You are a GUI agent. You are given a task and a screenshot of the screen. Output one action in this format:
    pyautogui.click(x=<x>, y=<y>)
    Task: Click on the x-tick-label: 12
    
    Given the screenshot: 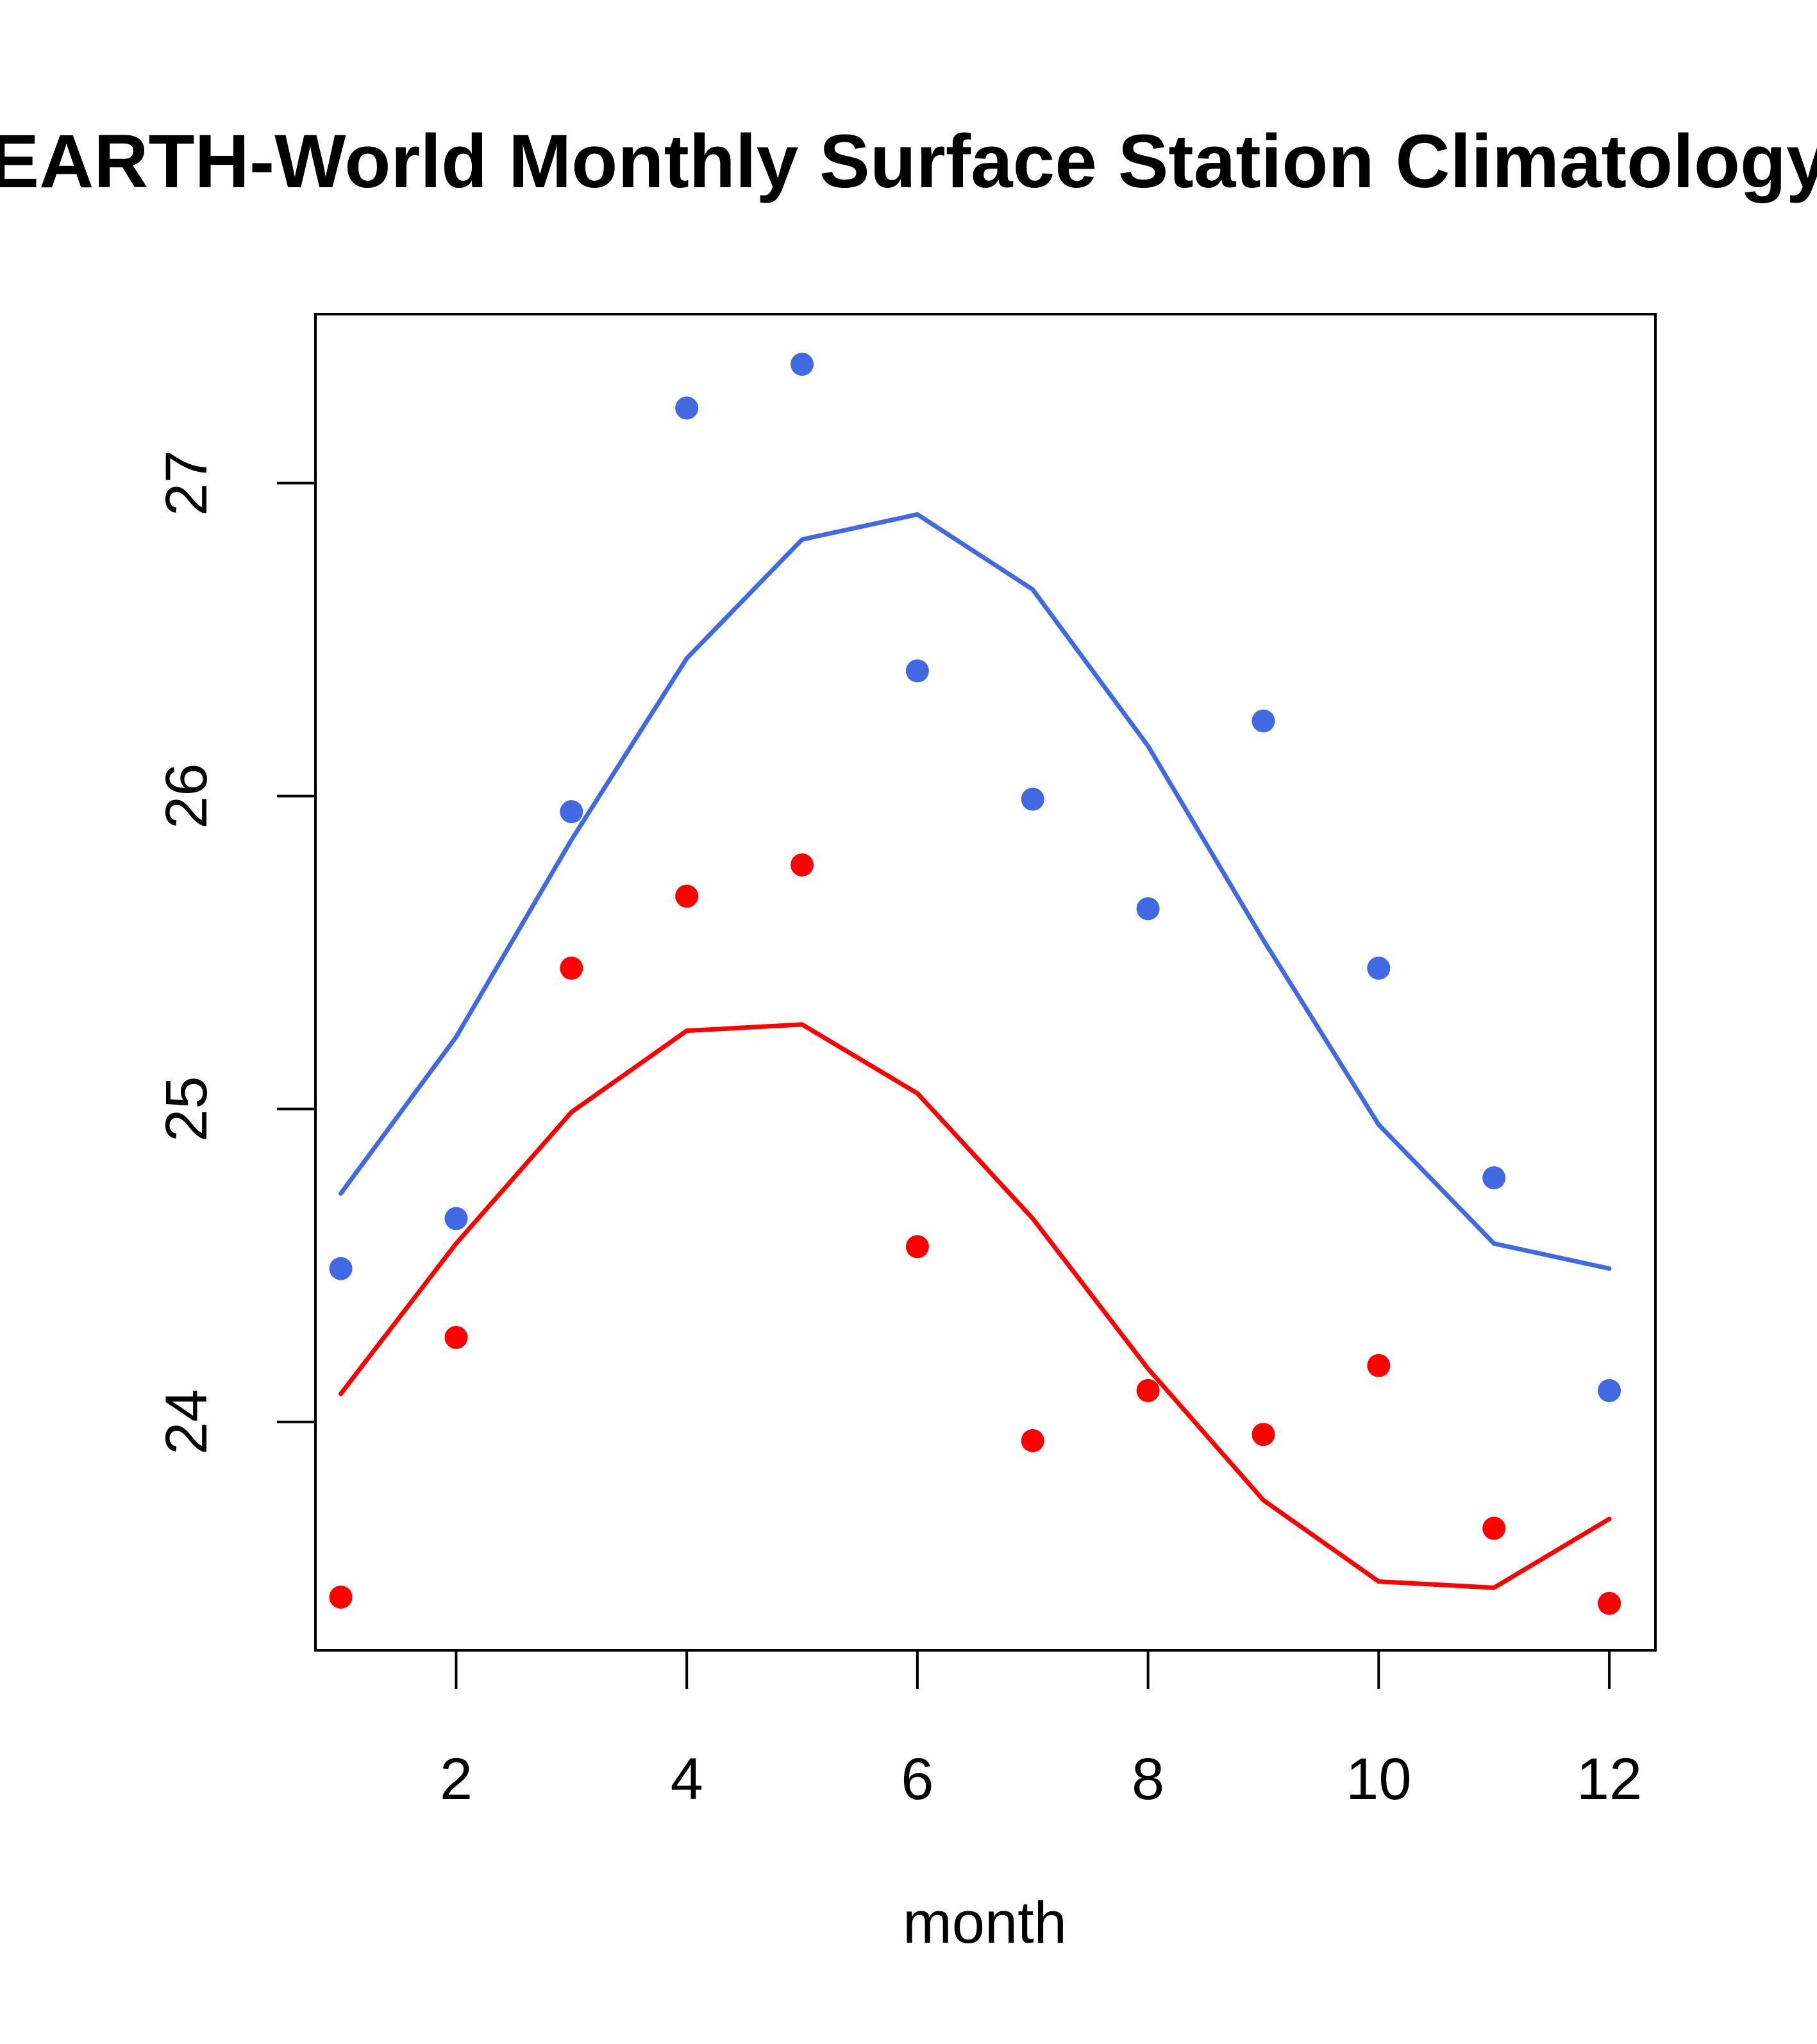 What is the action you would take?
    pyautogui.click(x=1609, y=1779)
    